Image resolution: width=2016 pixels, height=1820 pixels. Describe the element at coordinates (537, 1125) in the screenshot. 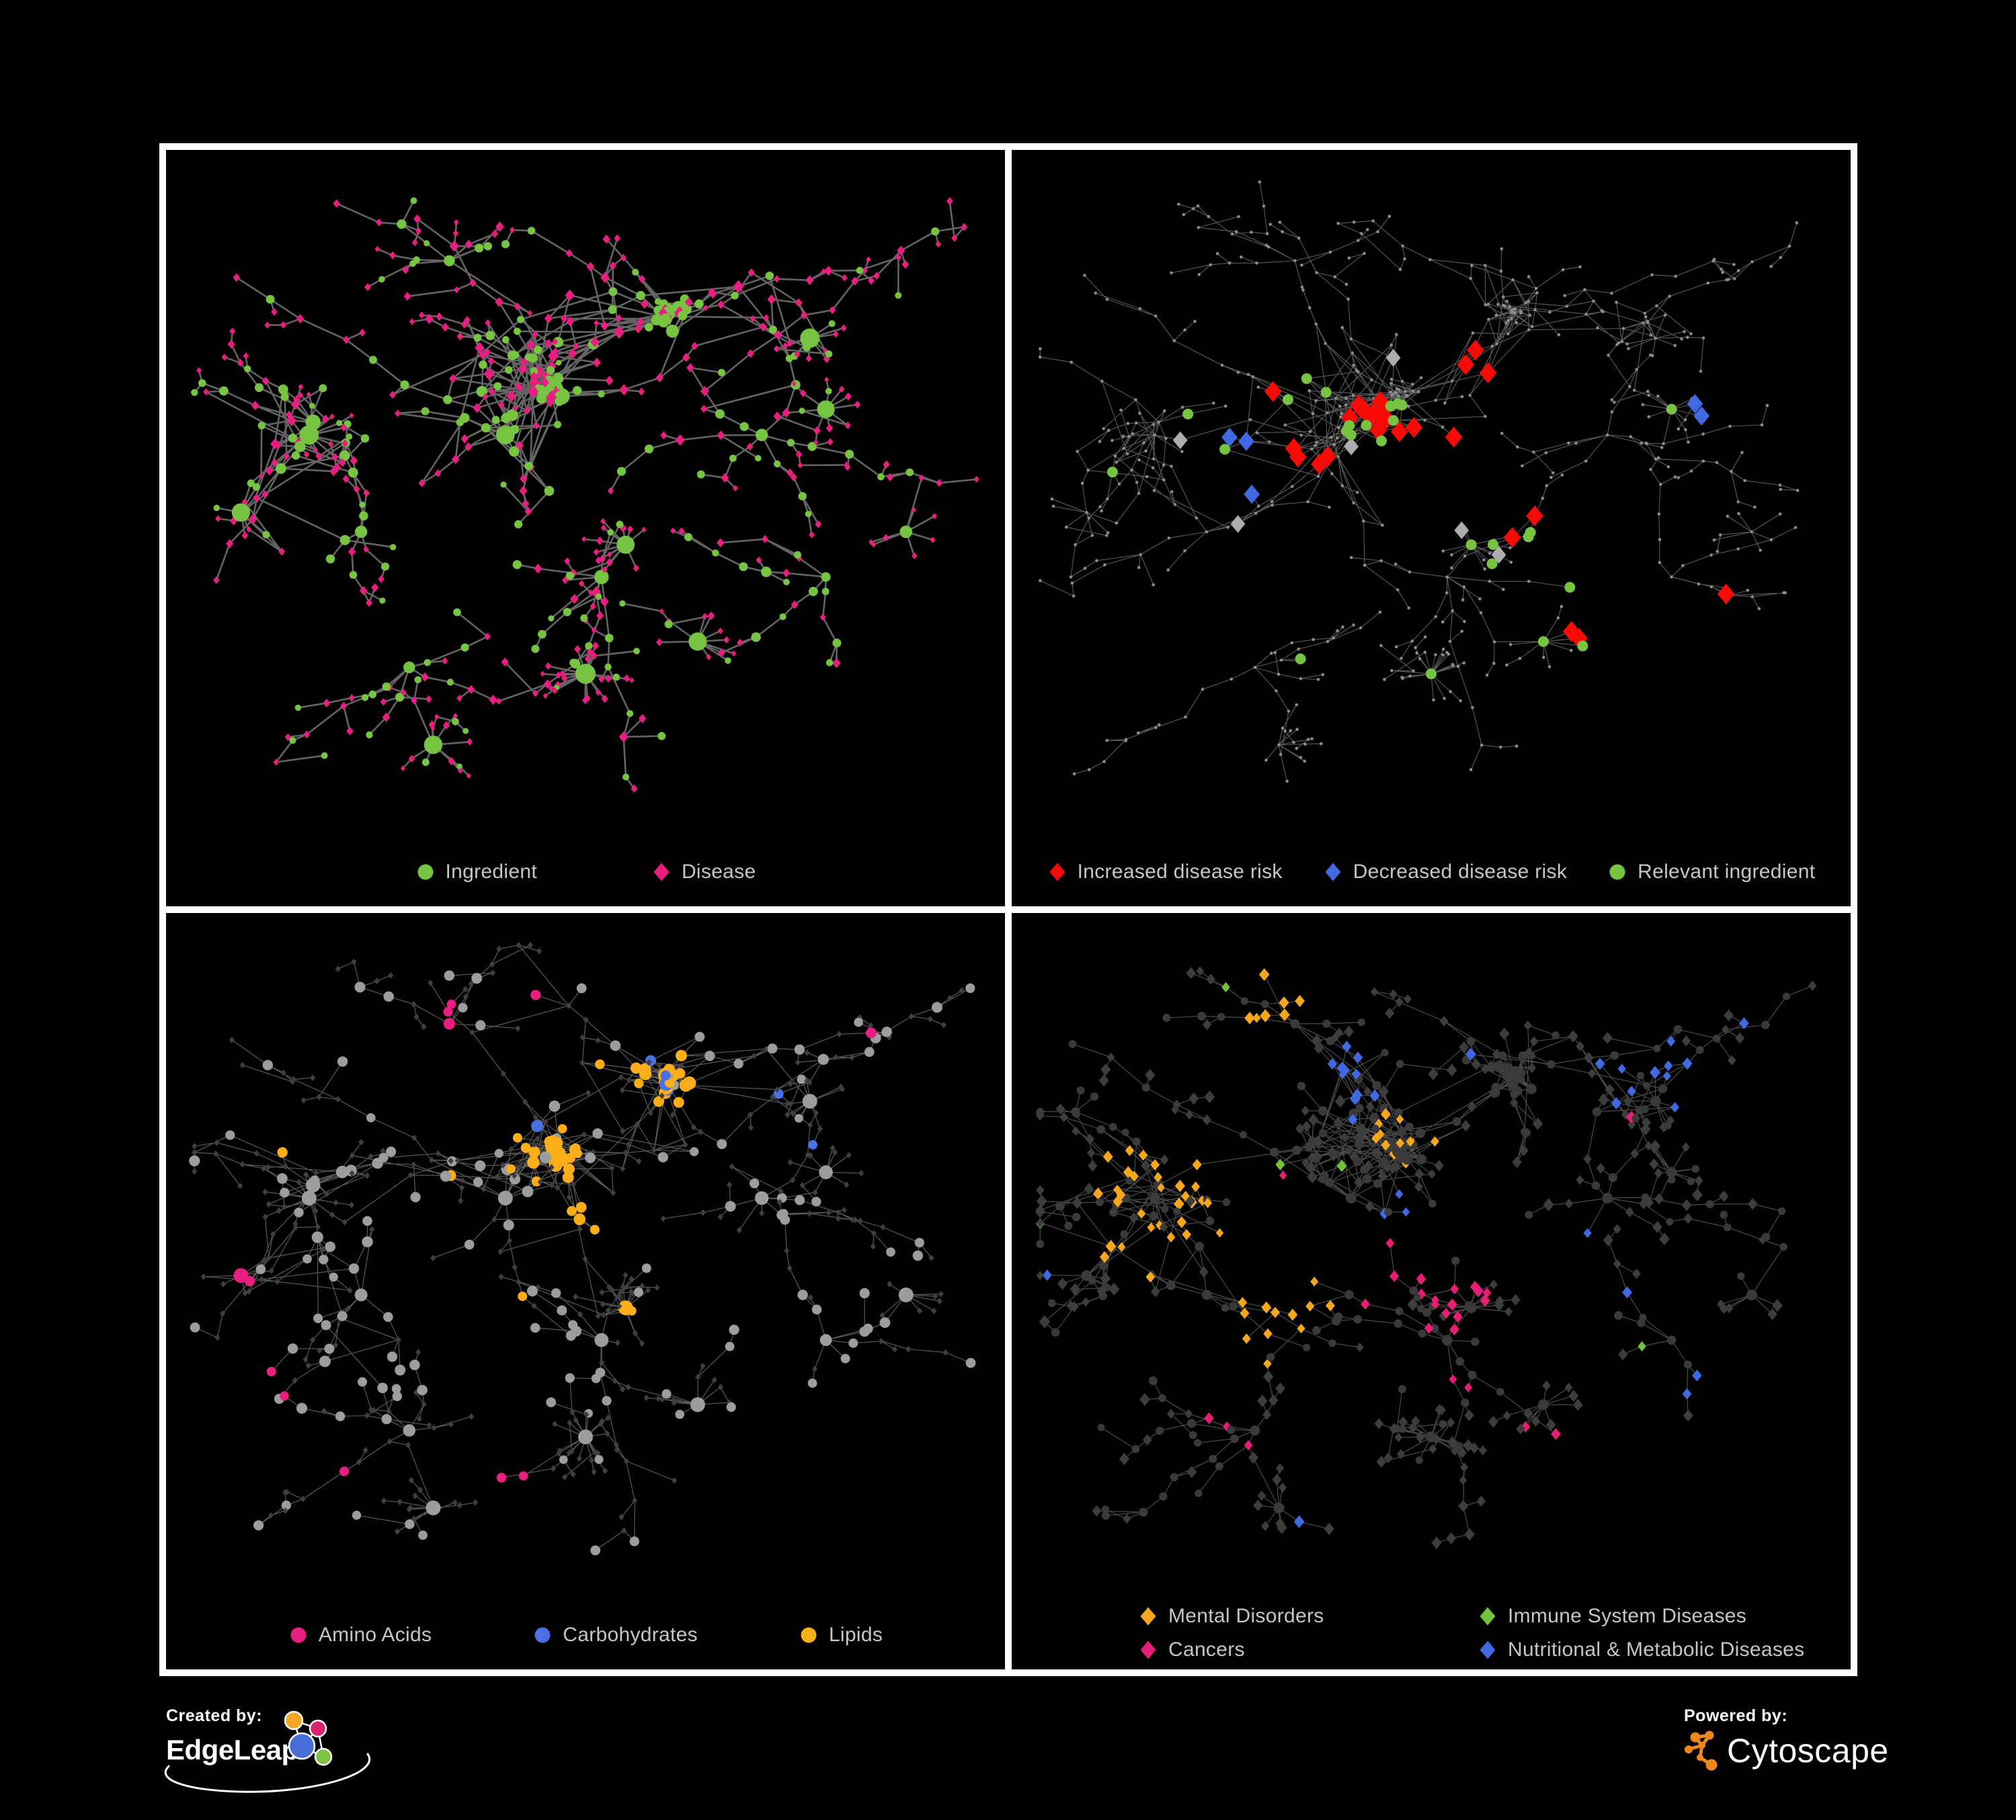

I see `carbohydrates-node` at that location.